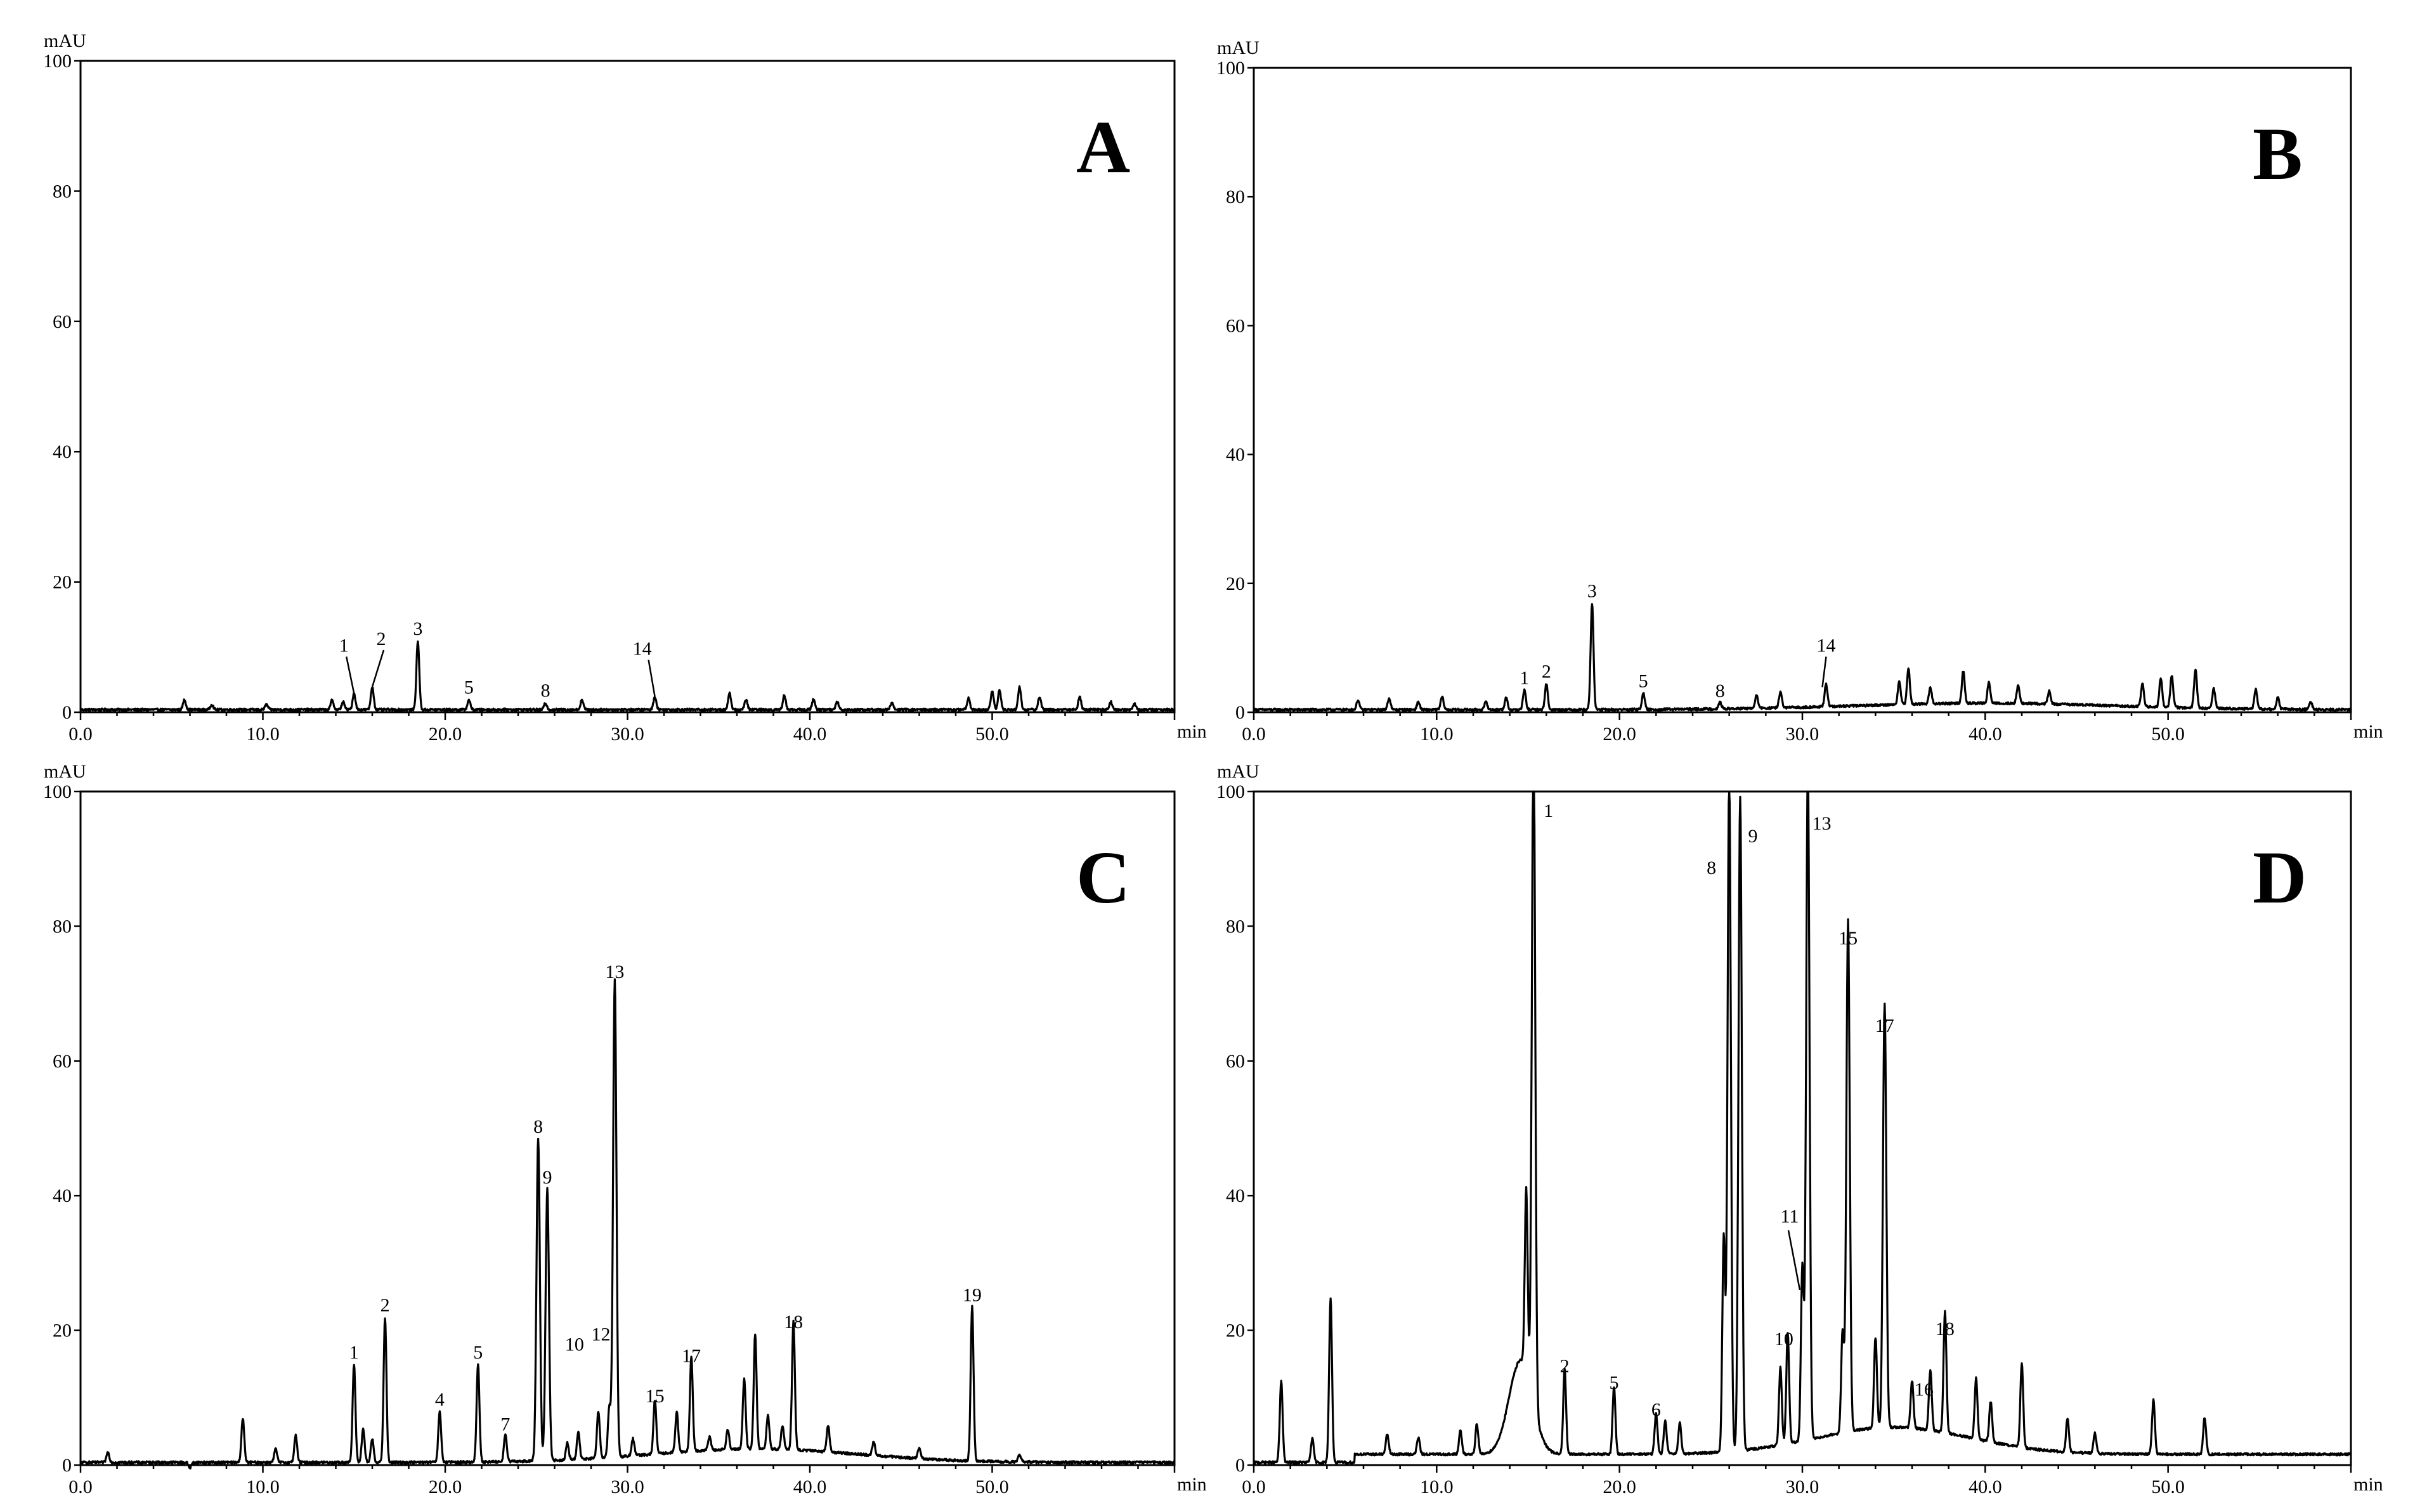 The height and width of the screenshot is (1512, 2434). I want to click on panel-c-peak-label-5: 5, so click(478, 1352).